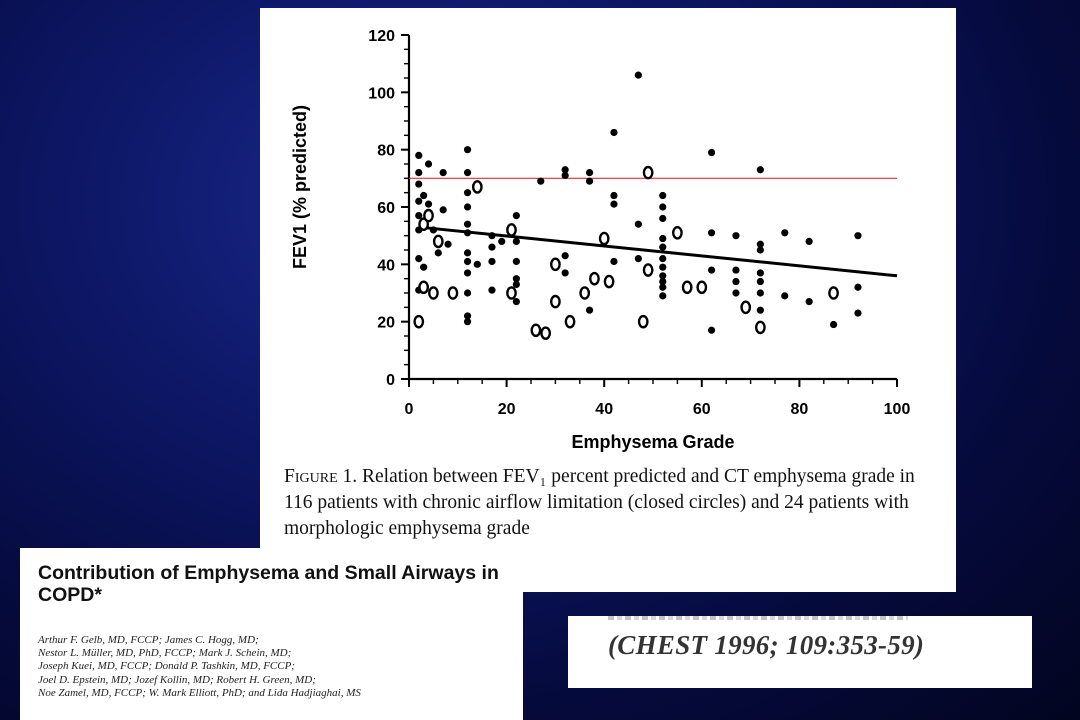 This screenshot has width=1080, height=720. I want to click on x-axis-title: Emphysema Grade, so click(652, 442).